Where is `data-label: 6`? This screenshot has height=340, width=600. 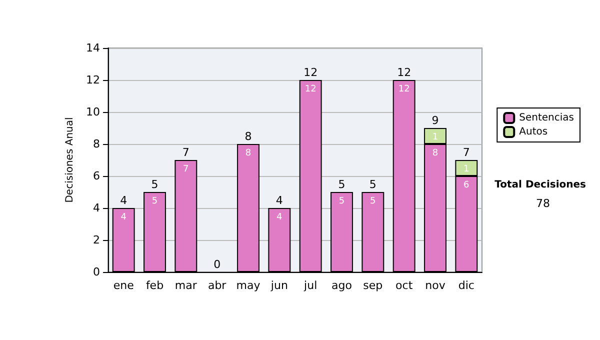 data-label: 6 is located at coordinates (467, 185).